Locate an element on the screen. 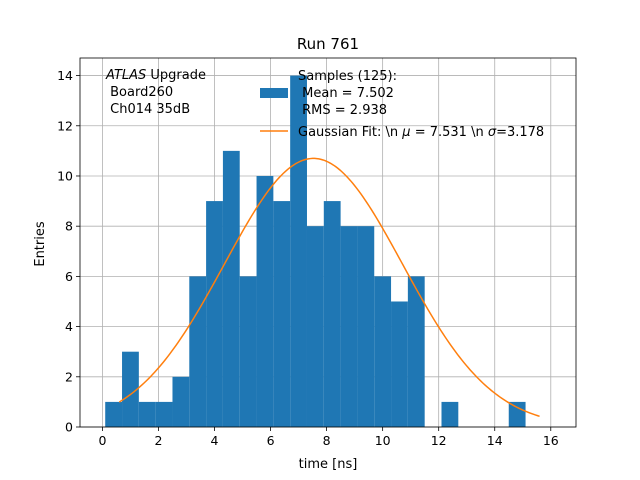 This screenshot has height=480, width=640. y-tick-label: 14 is located at coordinates (65, 75).